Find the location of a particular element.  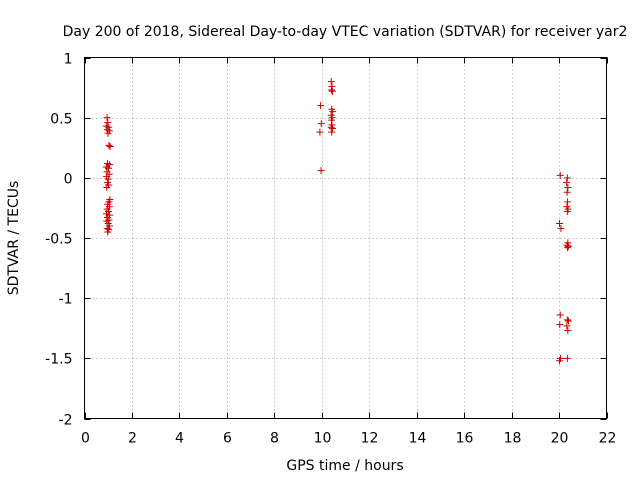

y-axis-label: SDTVAR / TECUs is located at coordinates (14, 238).